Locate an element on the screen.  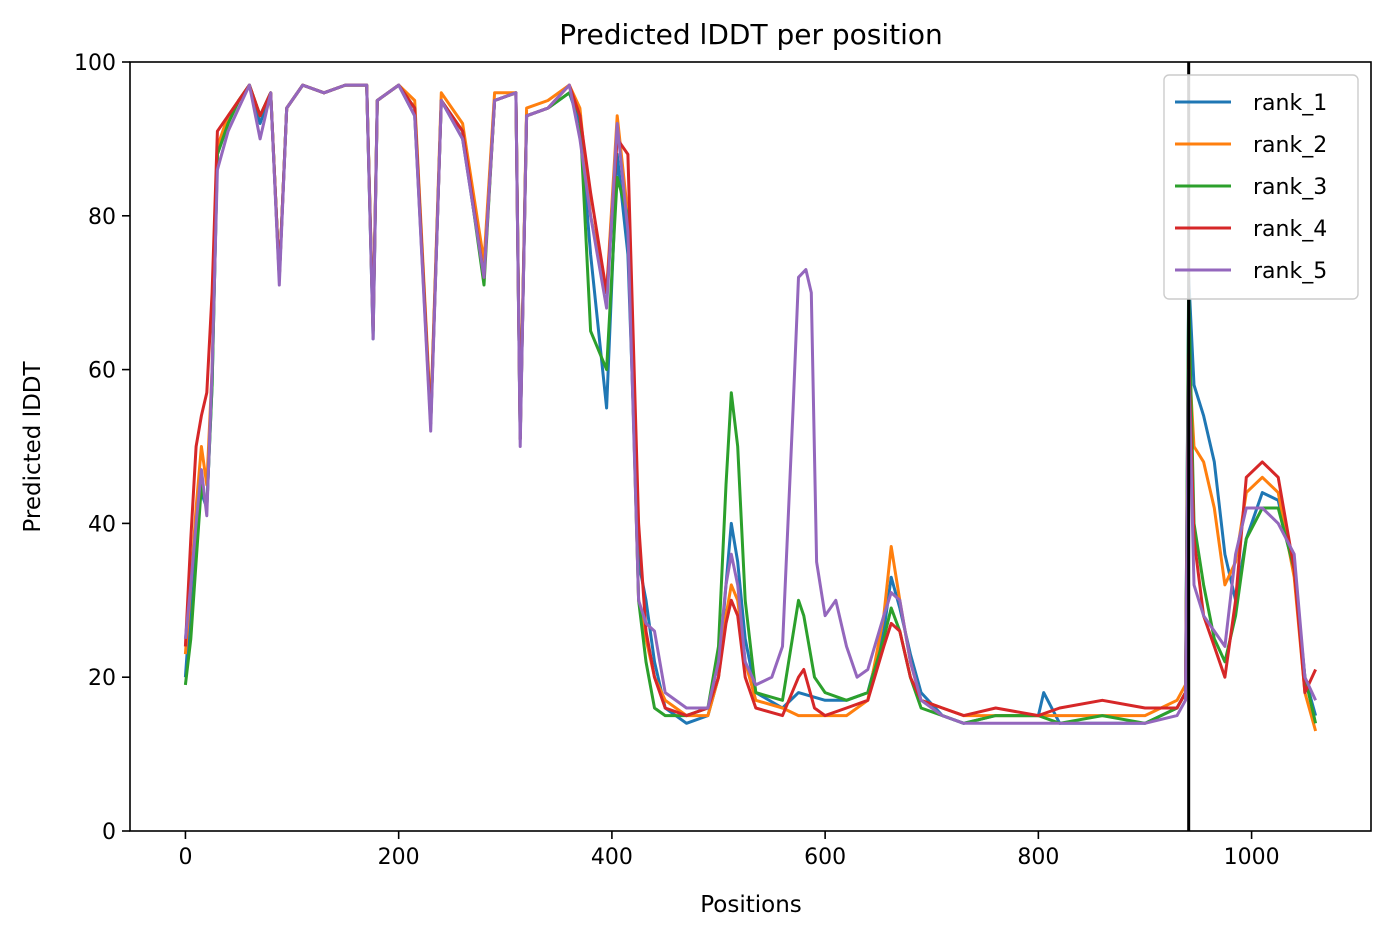
x-tick-label: 800 is located at coordinates (1038, 857).